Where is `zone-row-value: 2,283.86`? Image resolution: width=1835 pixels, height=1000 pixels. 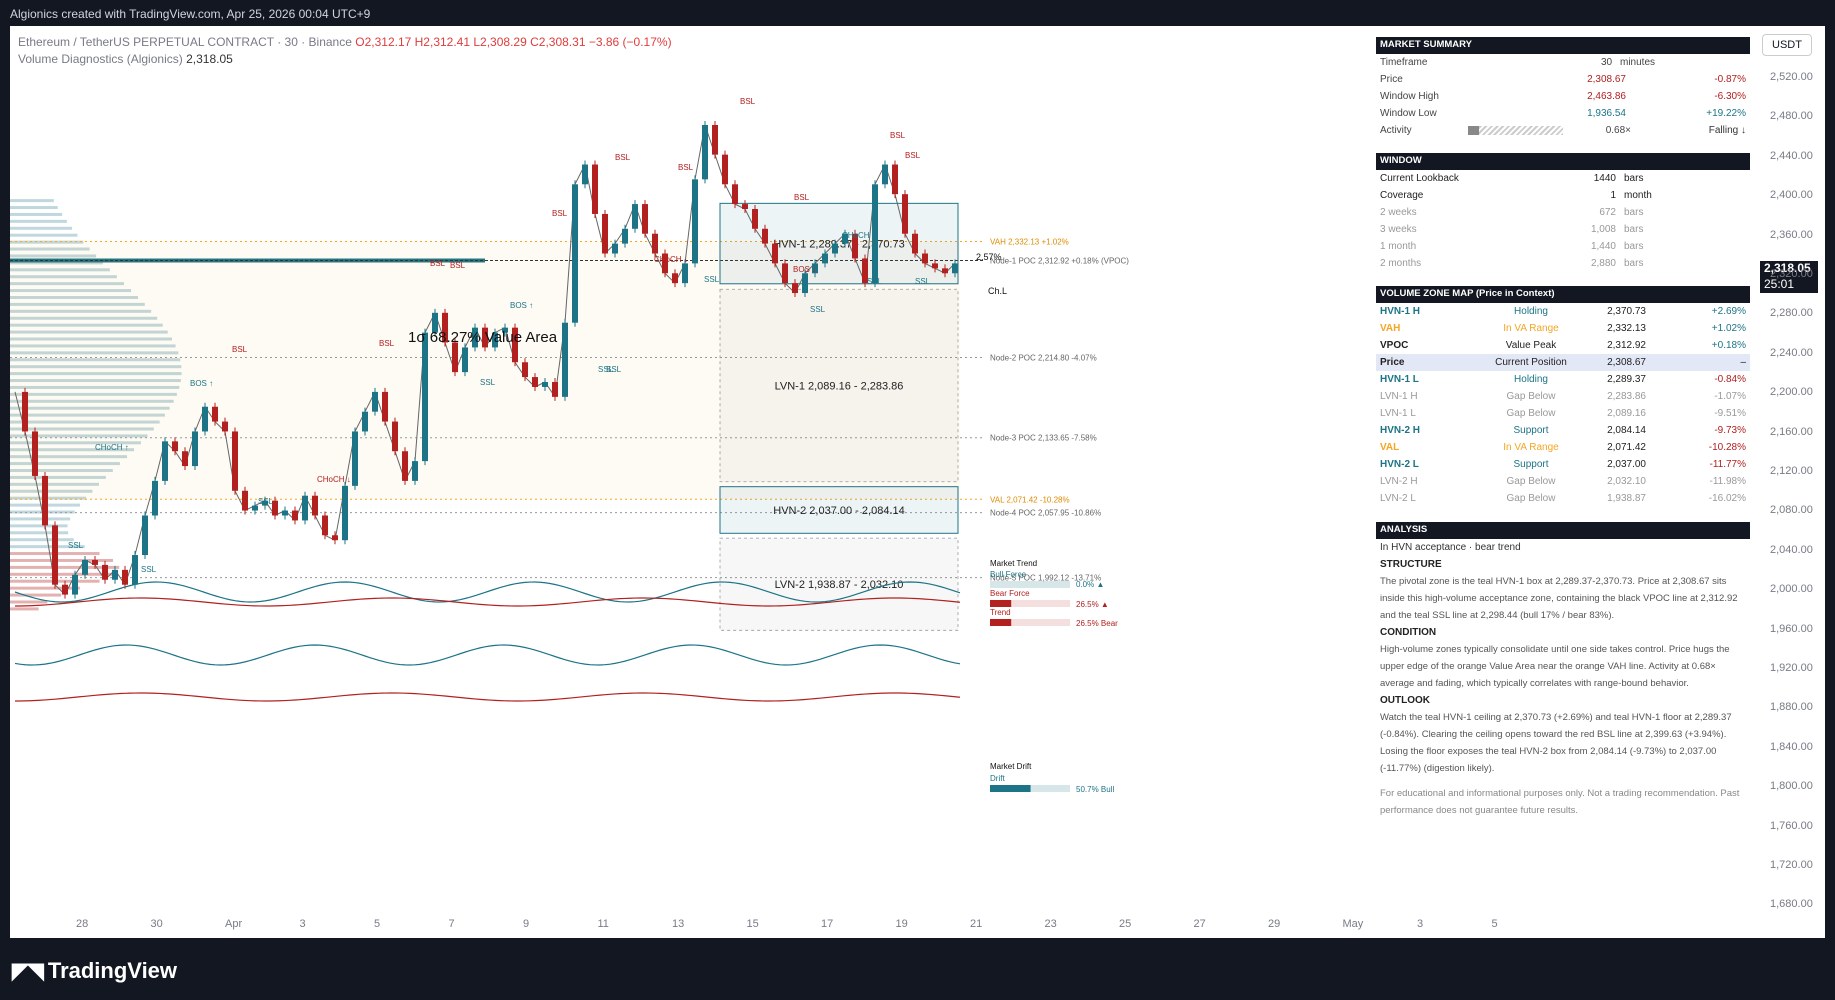 zone-row-value: 2,283.86 is located at coordinates (1626, 396).